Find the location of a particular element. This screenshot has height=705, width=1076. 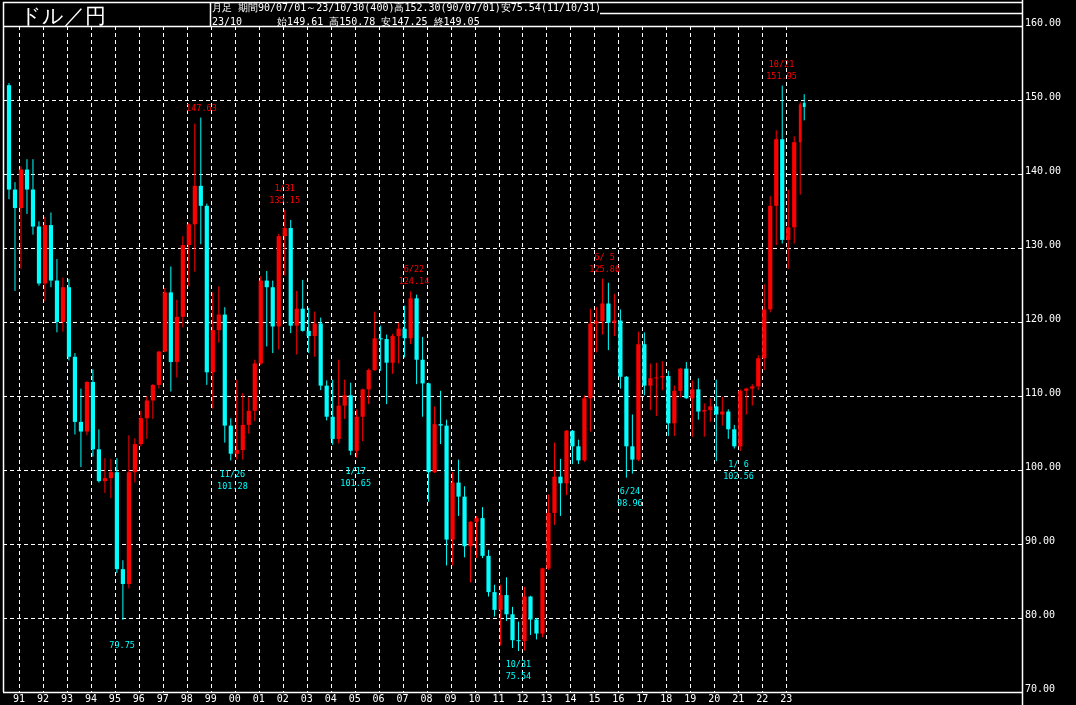

y-tick-label: 100.00 is located at coordinates (1043, 466).